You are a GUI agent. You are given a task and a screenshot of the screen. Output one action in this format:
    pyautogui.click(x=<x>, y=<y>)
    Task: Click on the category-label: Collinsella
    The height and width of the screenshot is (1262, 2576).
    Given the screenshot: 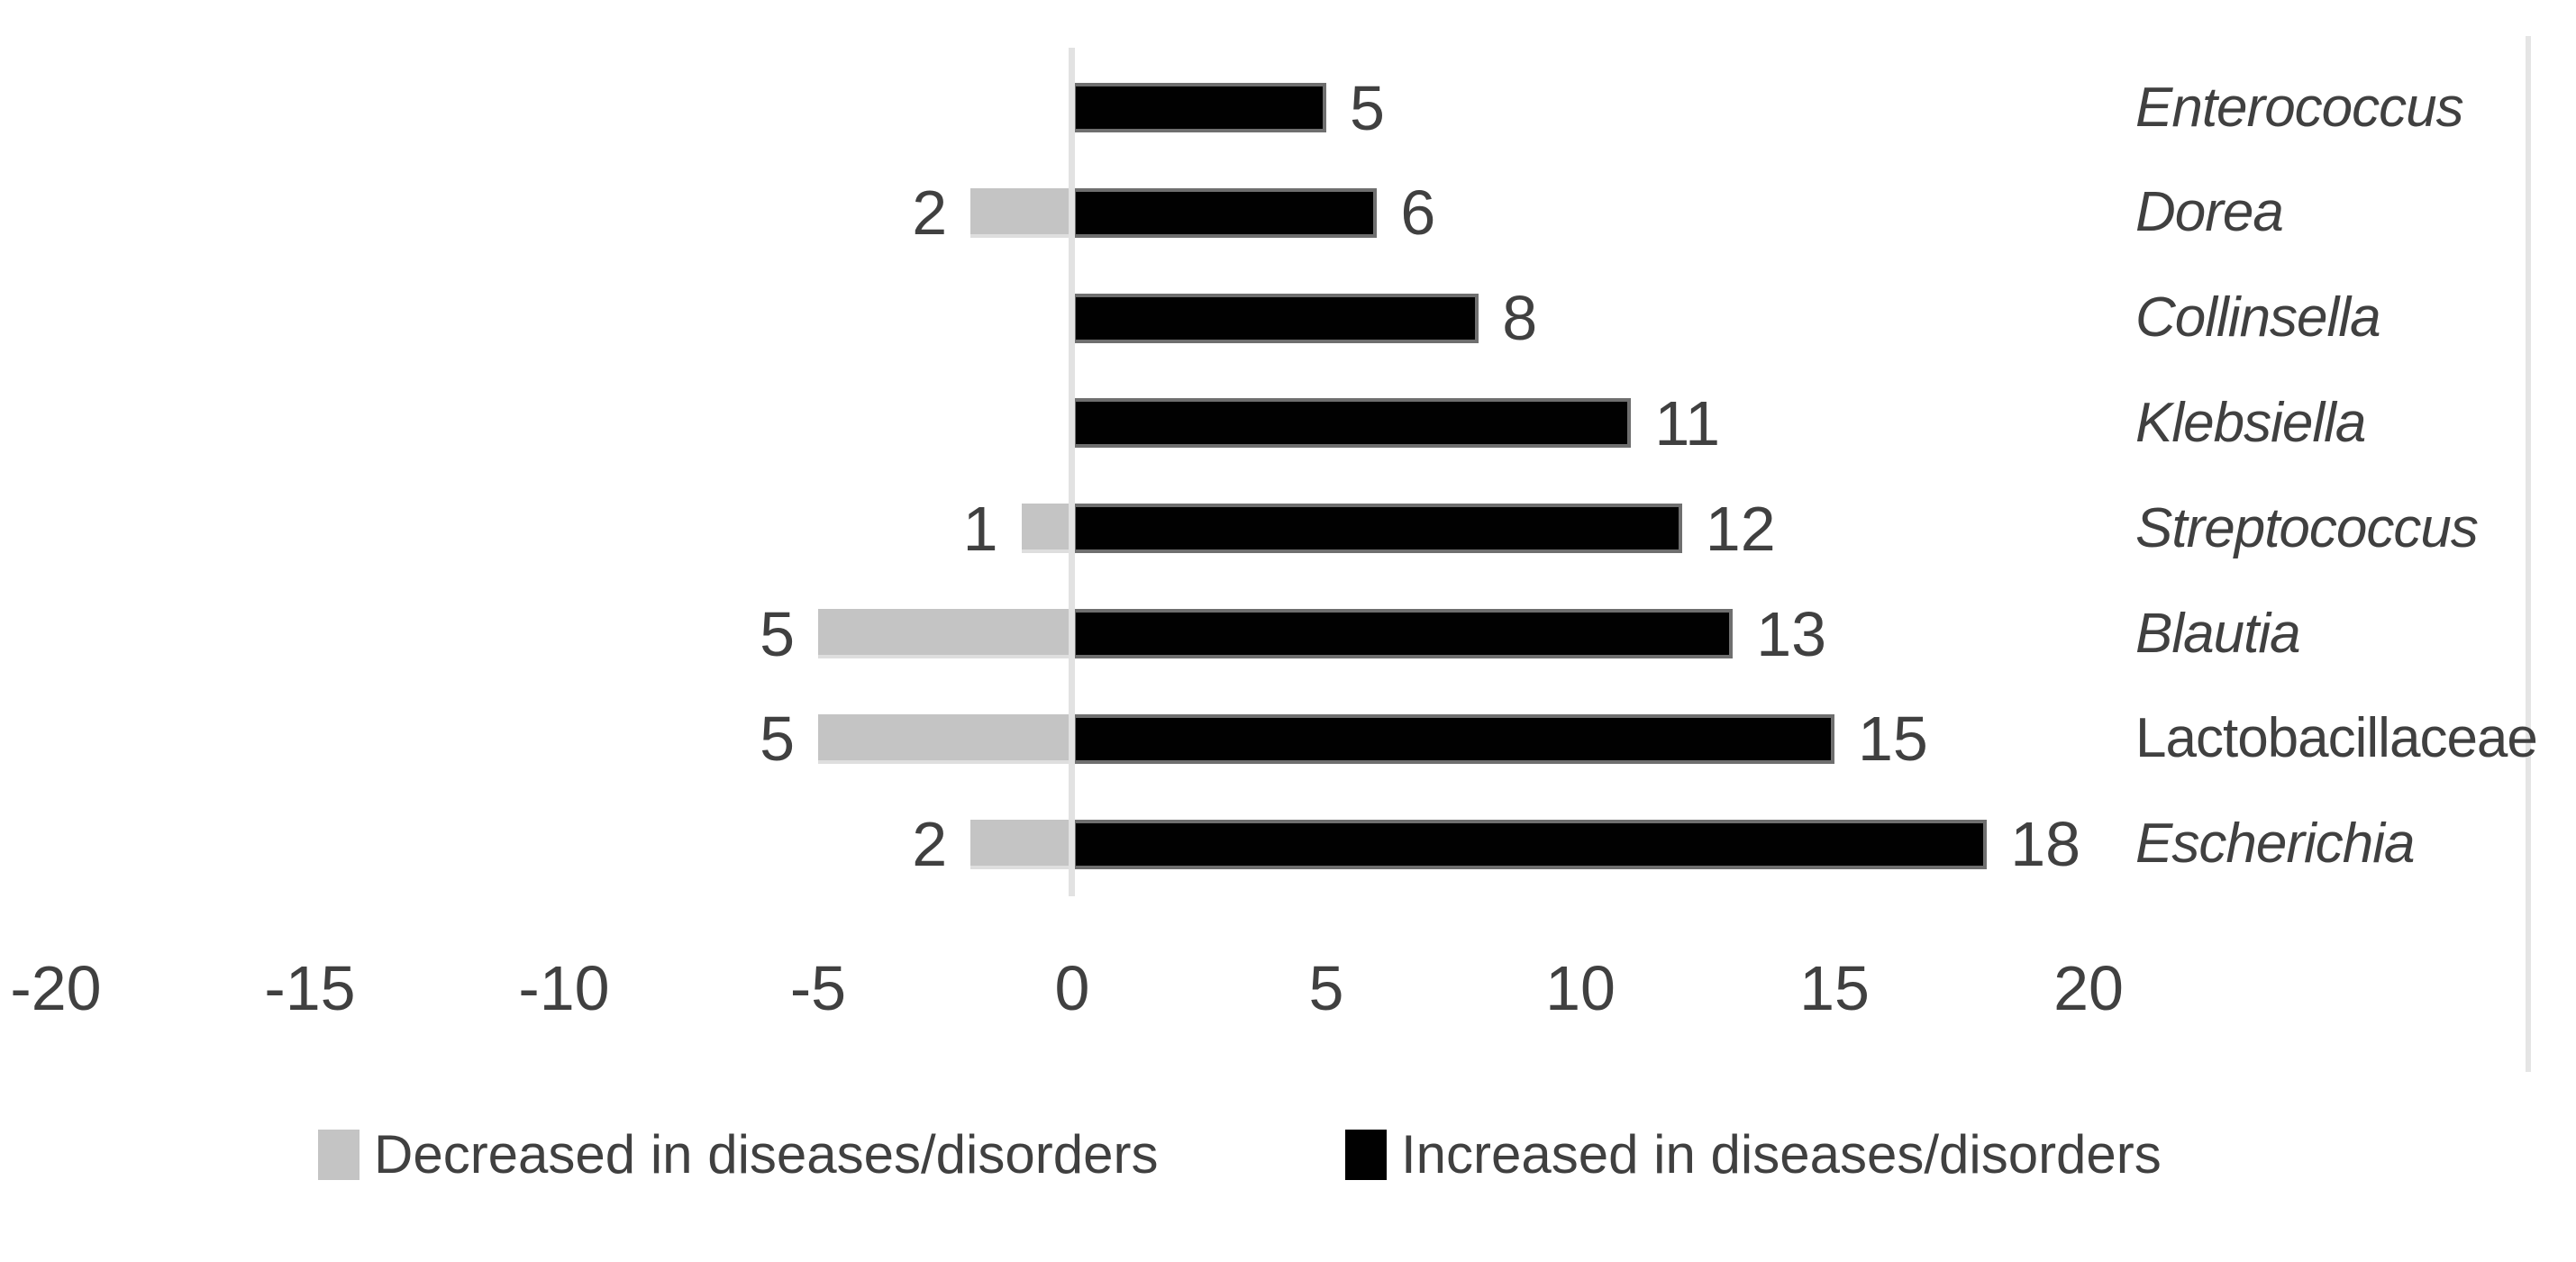 What is the action you would take?
    pyautogui.click(x=2258, y=318)
    